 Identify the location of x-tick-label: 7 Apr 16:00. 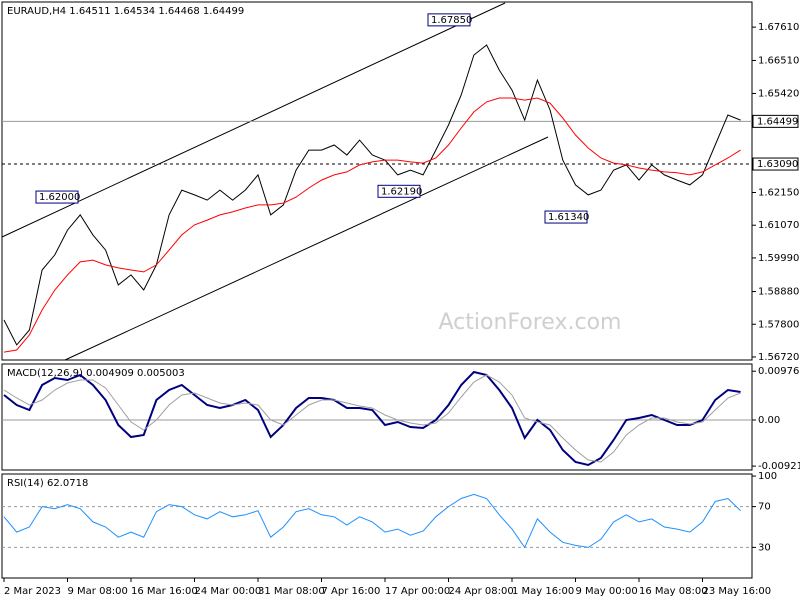
(351, 591).